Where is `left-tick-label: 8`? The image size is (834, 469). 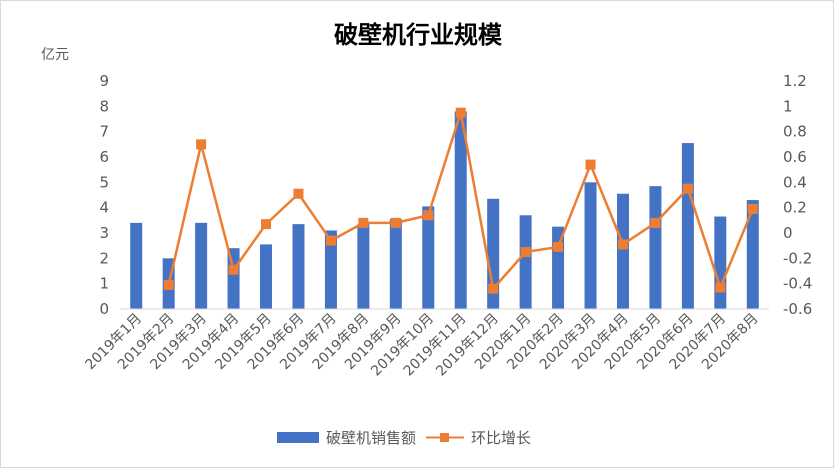 left-tick-label: 8 is located at coordinates (104, 106).